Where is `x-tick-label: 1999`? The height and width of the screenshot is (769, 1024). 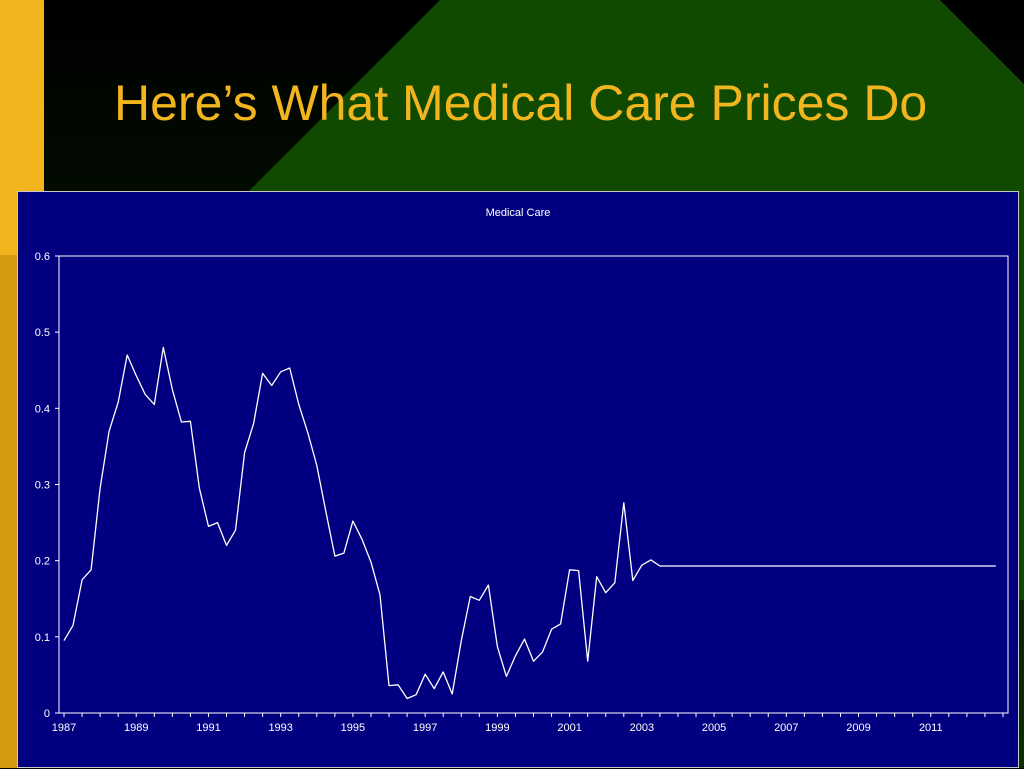 x-tick-label: 1999 is located at coordinates (497, 728).